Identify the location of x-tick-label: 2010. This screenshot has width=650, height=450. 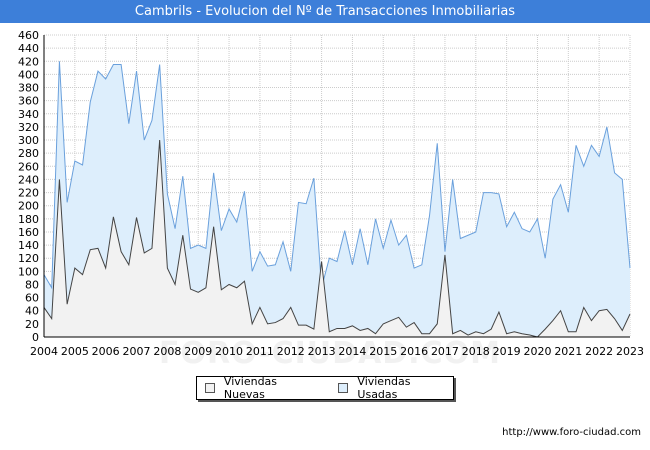
(229, 351).